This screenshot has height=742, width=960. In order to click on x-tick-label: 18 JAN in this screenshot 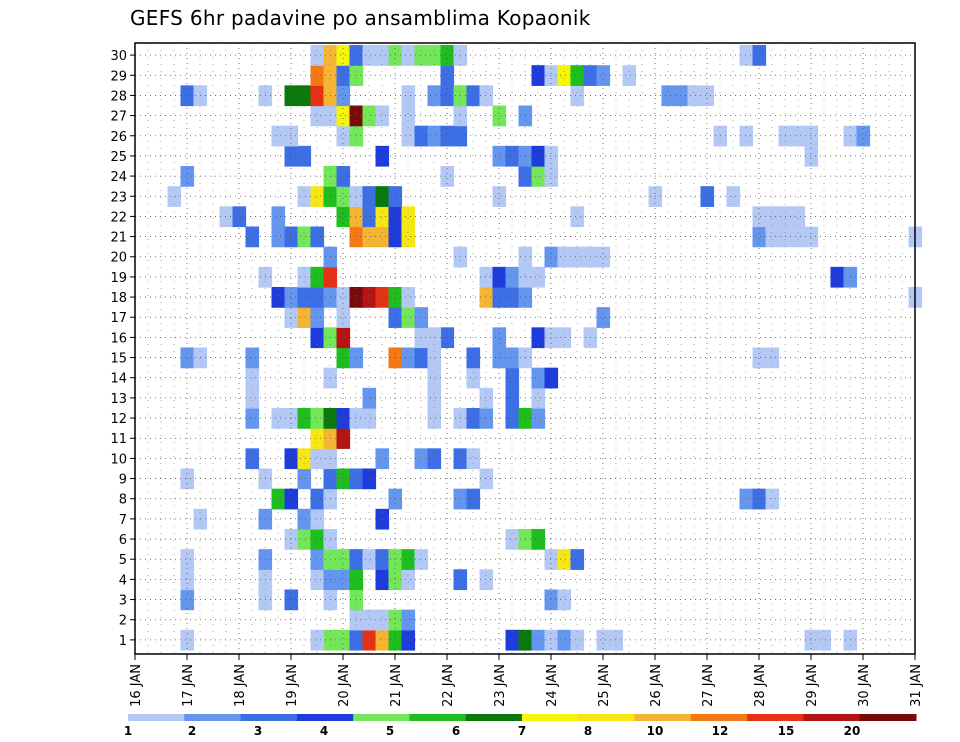, I will do `click(240, 685)`.